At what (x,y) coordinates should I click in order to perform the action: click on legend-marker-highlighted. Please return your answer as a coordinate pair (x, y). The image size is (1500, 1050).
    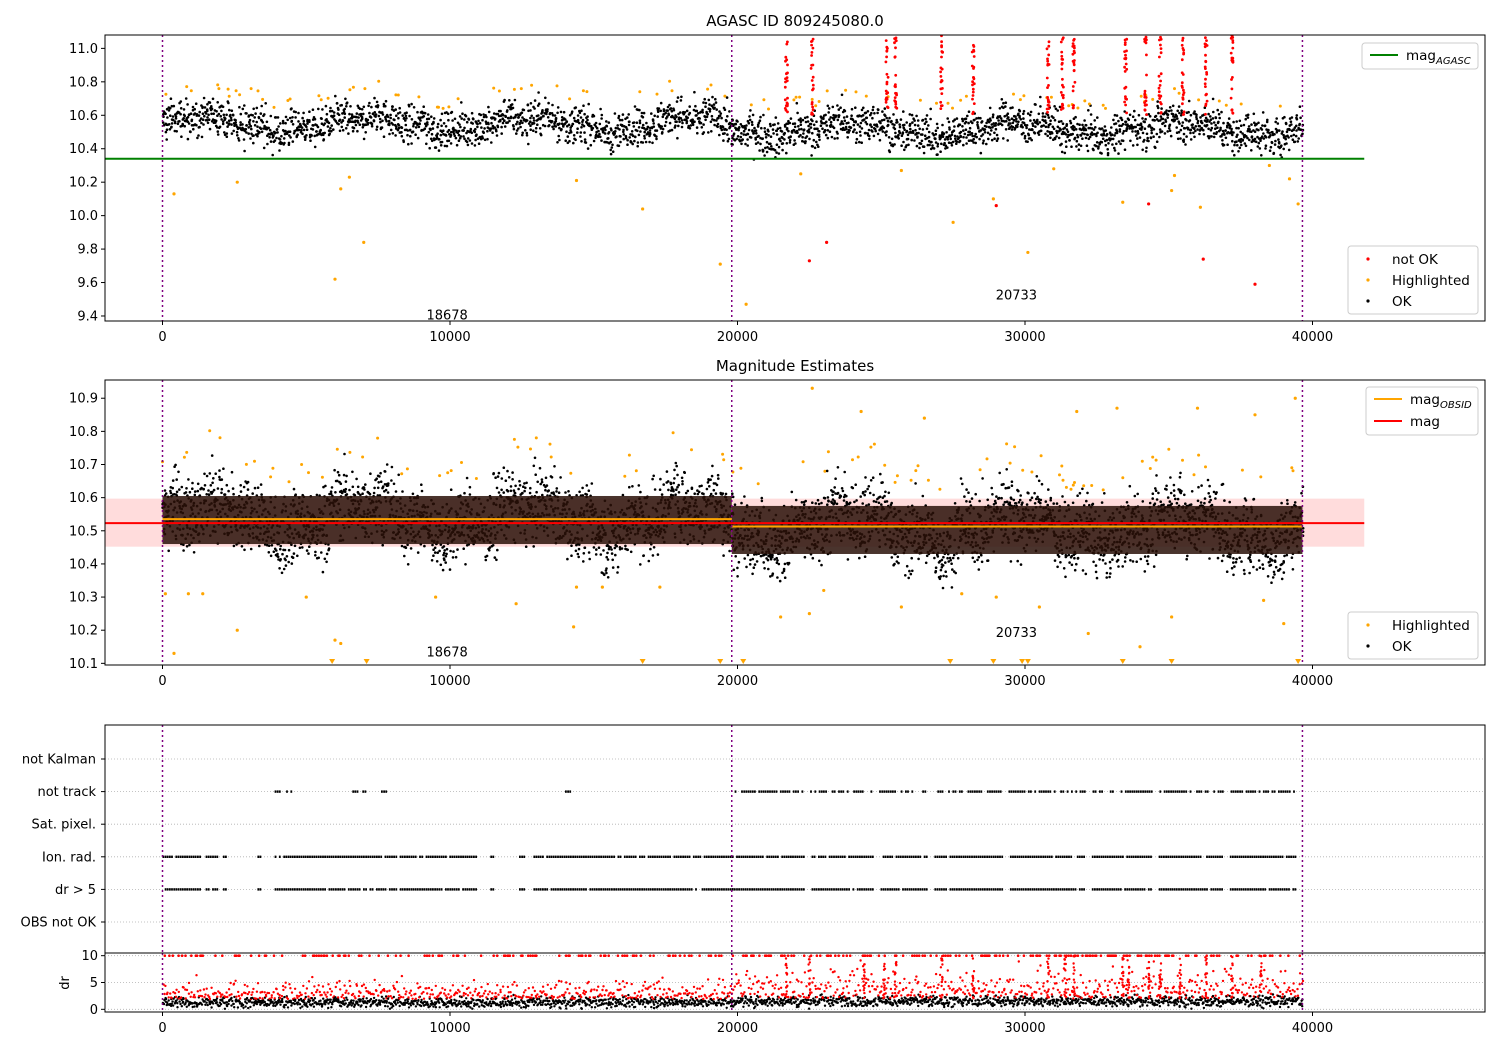
    Looking at the image, I should click on (1368, 280).